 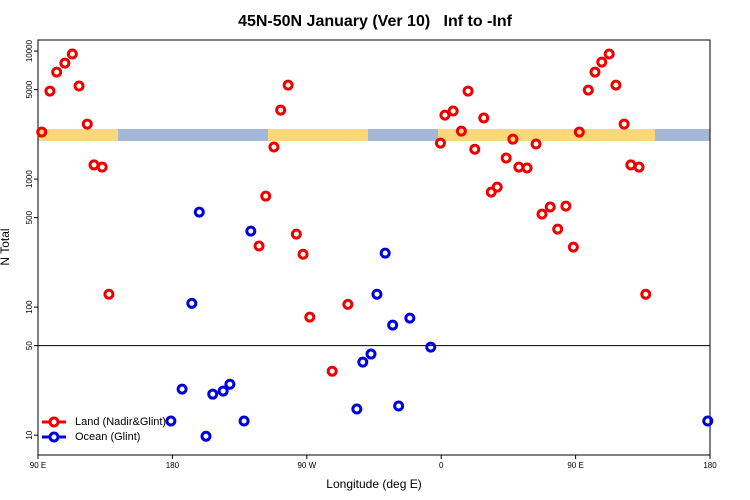 I want to click on y-tick-label: 10, so click(x=29, y=434).